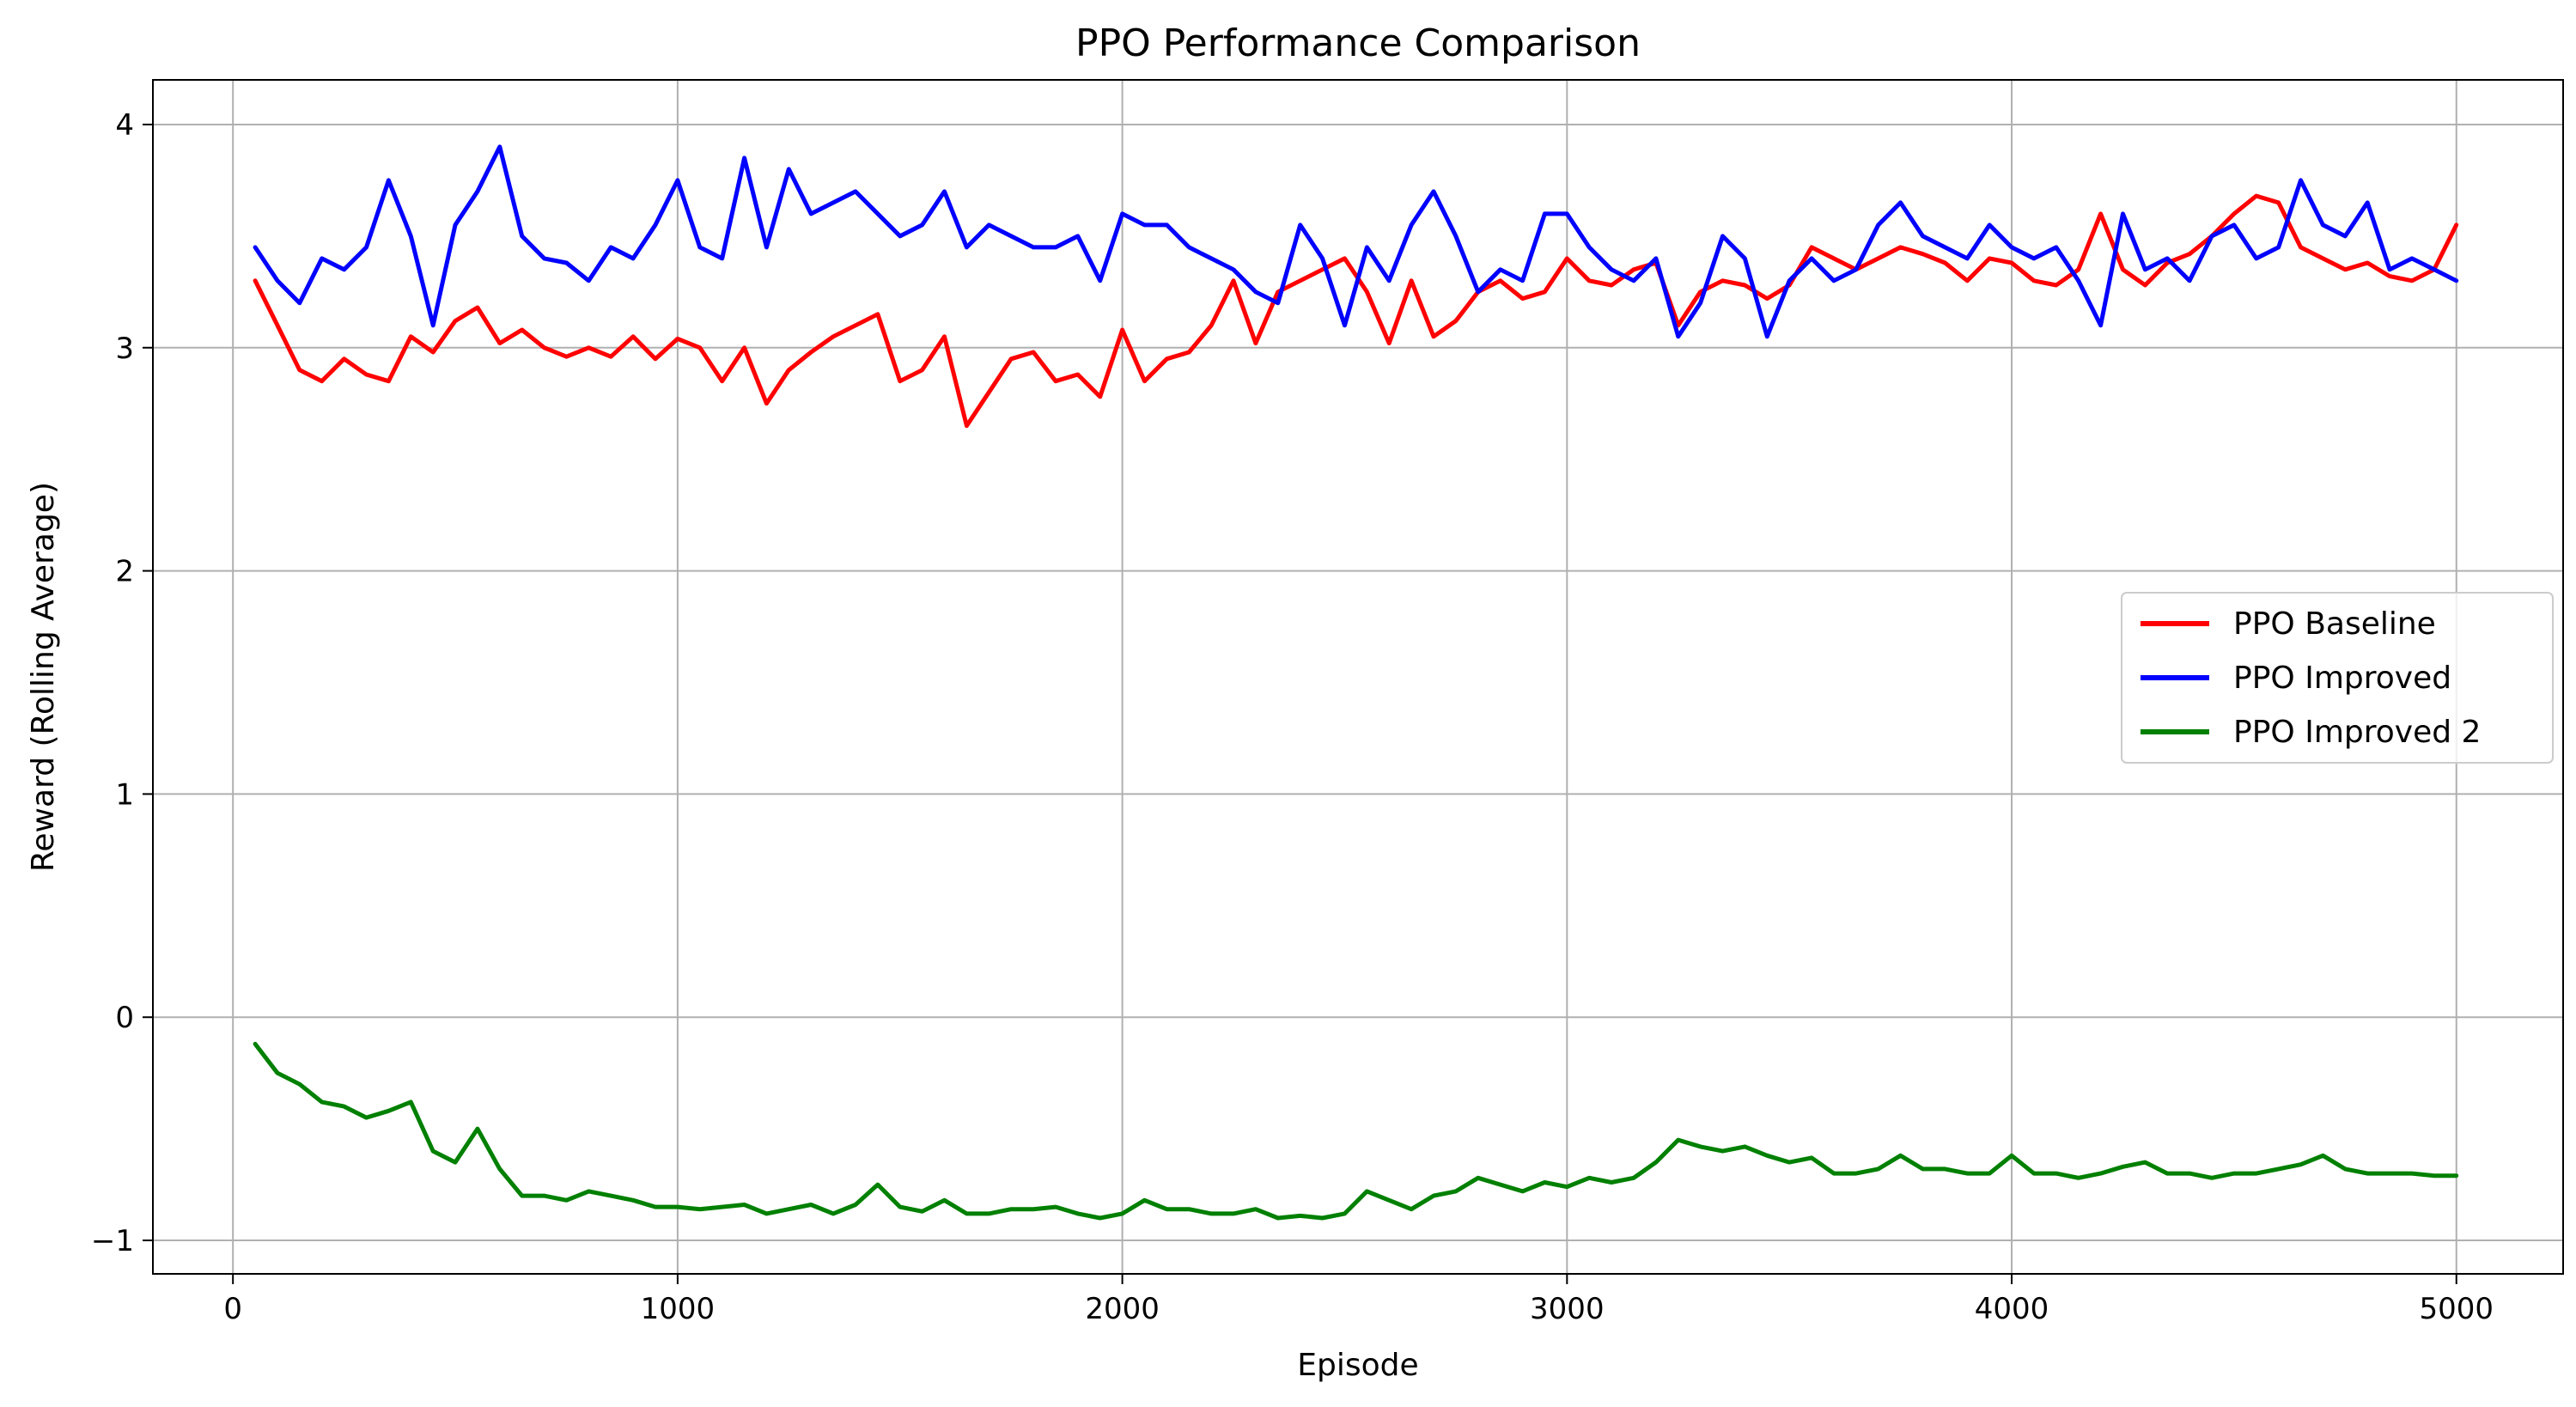 This screenshot has width=2576, height=1407. I want to click on x-tick-label: 4000, so click(2012, 1309).